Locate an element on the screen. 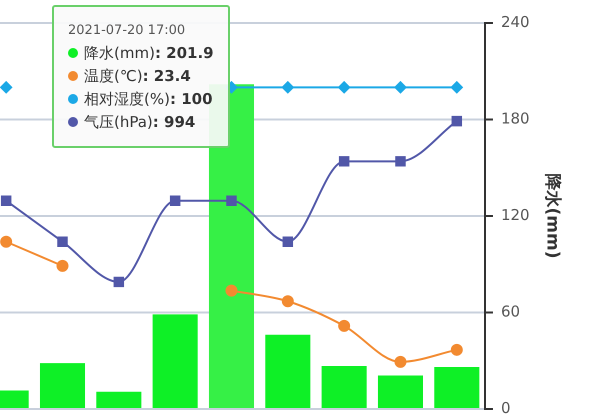 The width and height of the screenshot is (600, 414). y-tick-label: 60 is located at coordinates (510, 311).